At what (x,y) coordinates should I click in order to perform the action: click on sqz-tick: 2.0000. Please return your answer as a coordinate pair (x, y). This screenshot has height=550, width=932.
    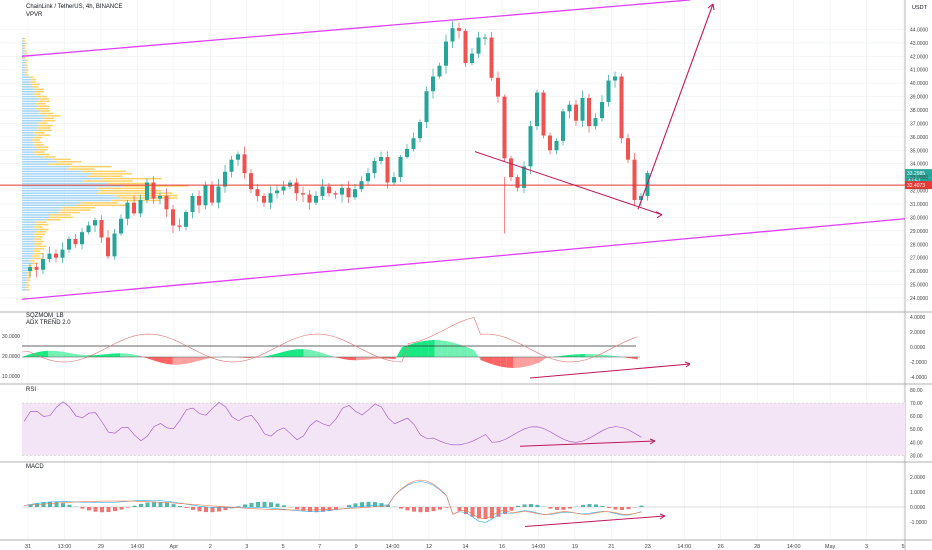
    Looking at the image, I should click on (918, 333).